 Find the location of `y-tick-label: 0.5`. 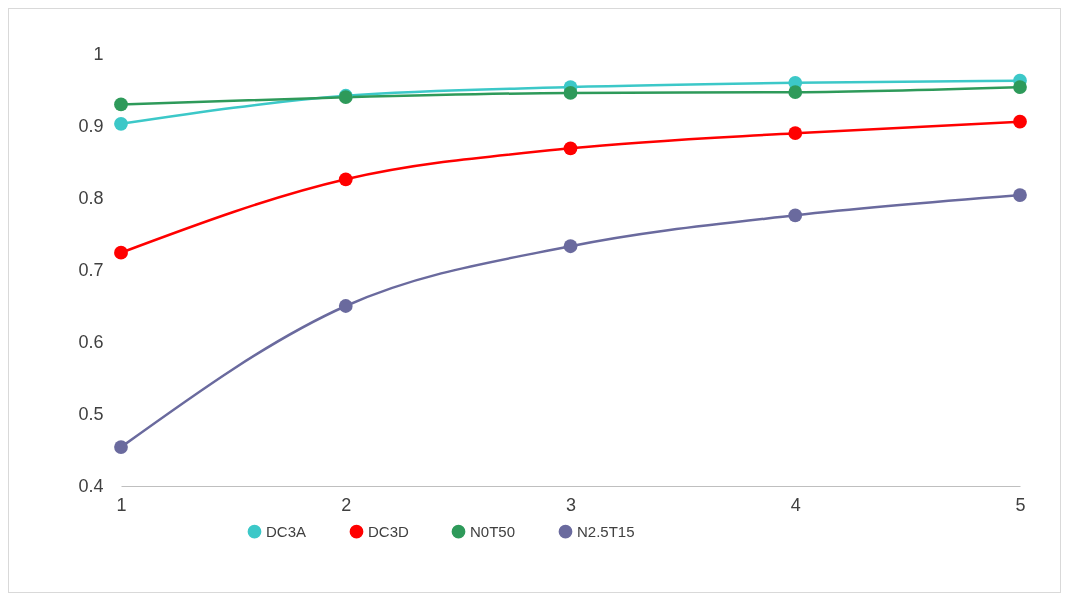

y-tick-label: 0.5 is located at coordinates (91, 413).